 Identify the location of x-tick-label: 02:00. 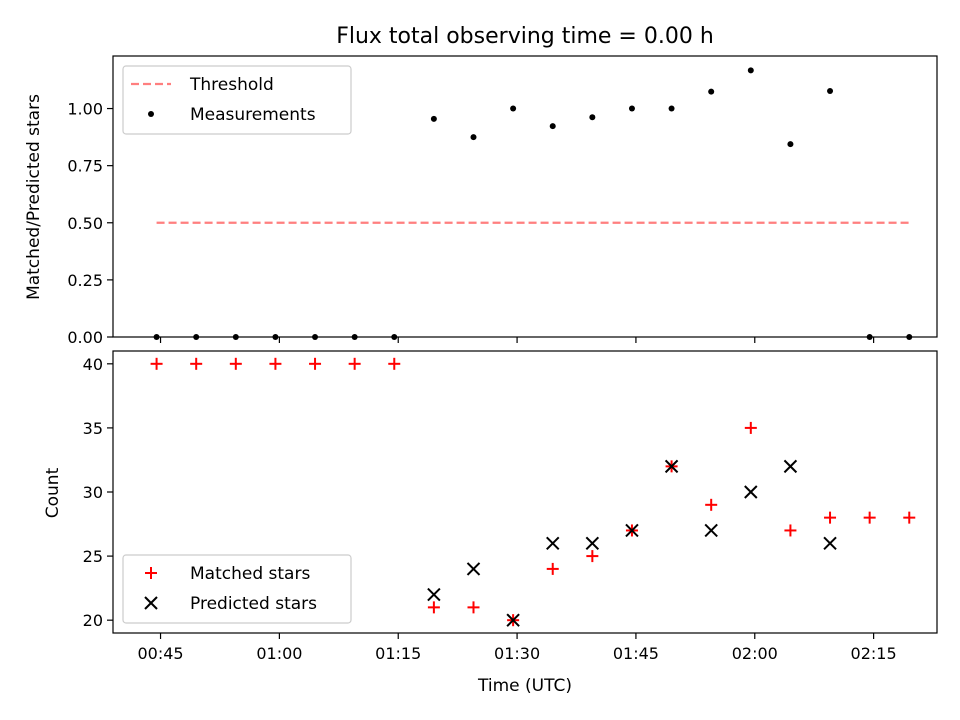
(755, 653).